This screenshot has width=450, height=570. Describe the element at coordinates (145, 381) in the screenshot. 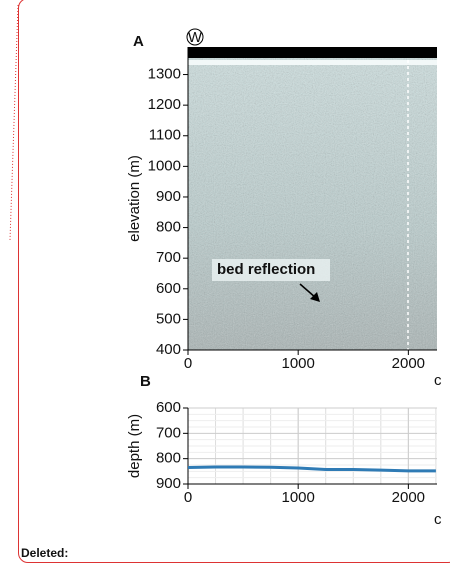

I see `panel-label: B` at that location.